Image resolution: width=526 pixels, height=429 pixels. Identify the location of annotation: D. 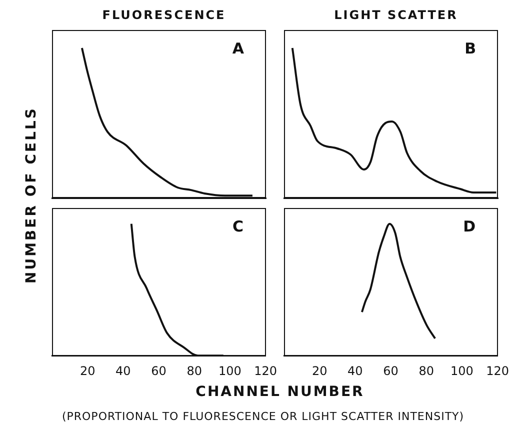
(469, 226).